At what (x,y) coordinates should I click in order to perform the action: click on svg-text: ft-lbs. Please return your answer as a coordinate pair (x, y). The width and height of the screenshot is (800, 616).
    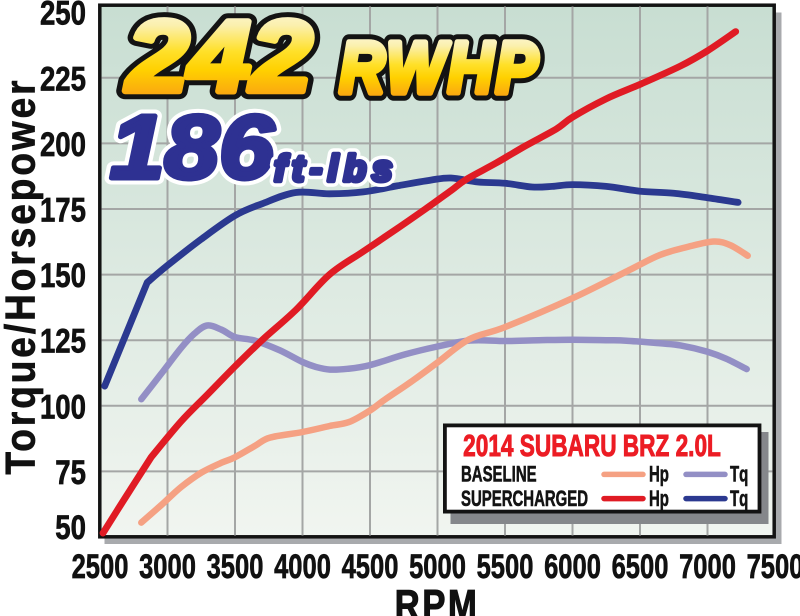
    Looking at the image, I should click on (336, 168).